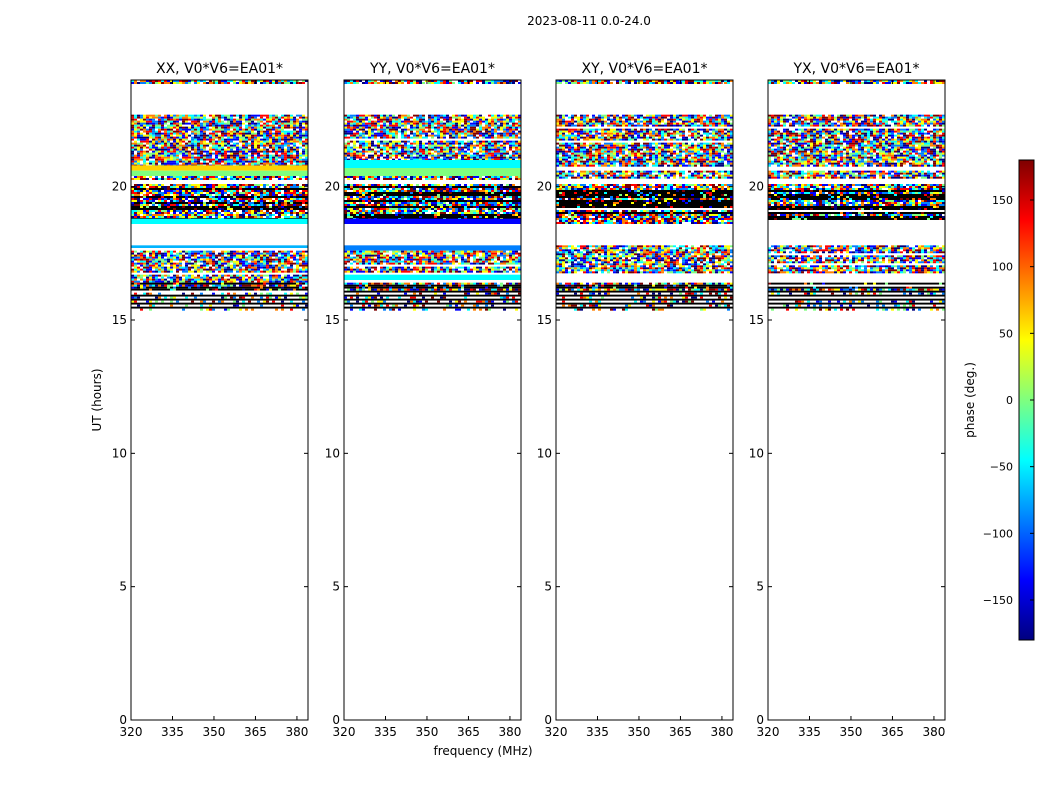  Describe the element at coordinates (645, 69) in the screenshot. I see `panel-title: XY, V0*V6=EA01*` at that location.